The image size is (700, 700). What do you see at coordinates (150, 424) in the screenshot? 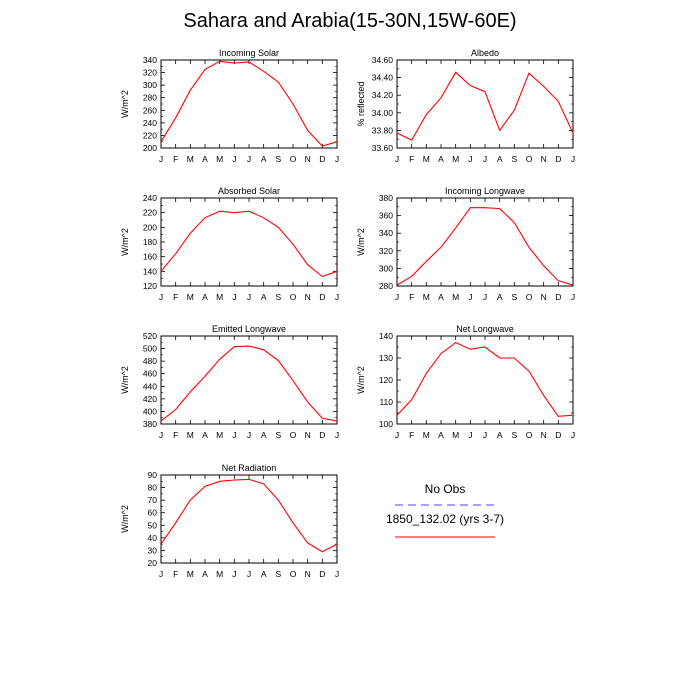
I see `y-tick-label: 380` at bounding box center [150, 424].